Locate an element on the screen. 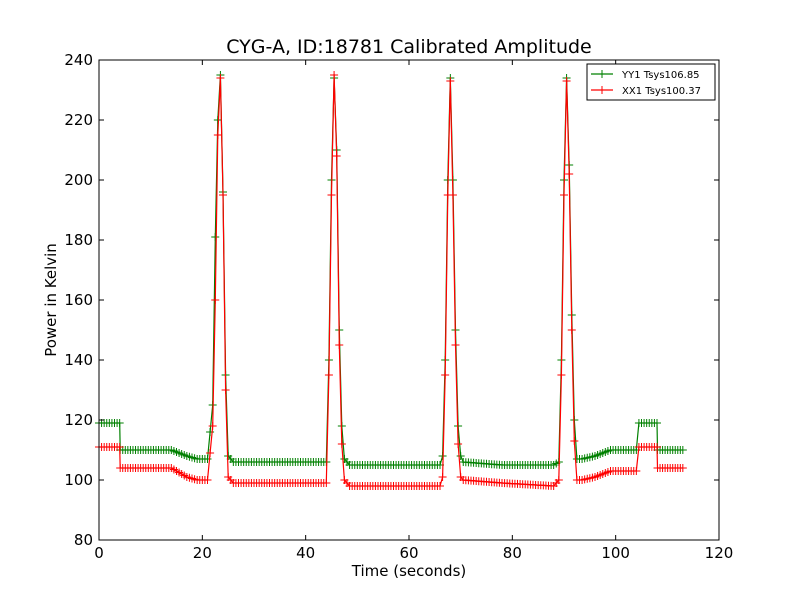 The image size is (800, 600). y-tick-label: 180 is located at coordinates (78, 240).